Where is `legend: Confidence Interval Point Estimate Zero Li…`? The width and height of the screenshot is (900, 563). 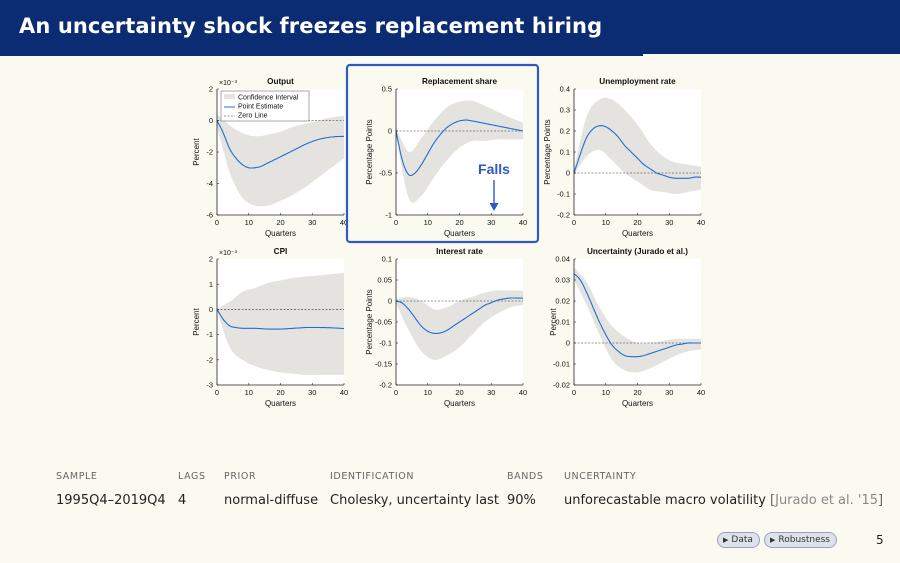 legend: Confidence Interval Point Estimate Zero Li… is located at coordinates (265, 106).